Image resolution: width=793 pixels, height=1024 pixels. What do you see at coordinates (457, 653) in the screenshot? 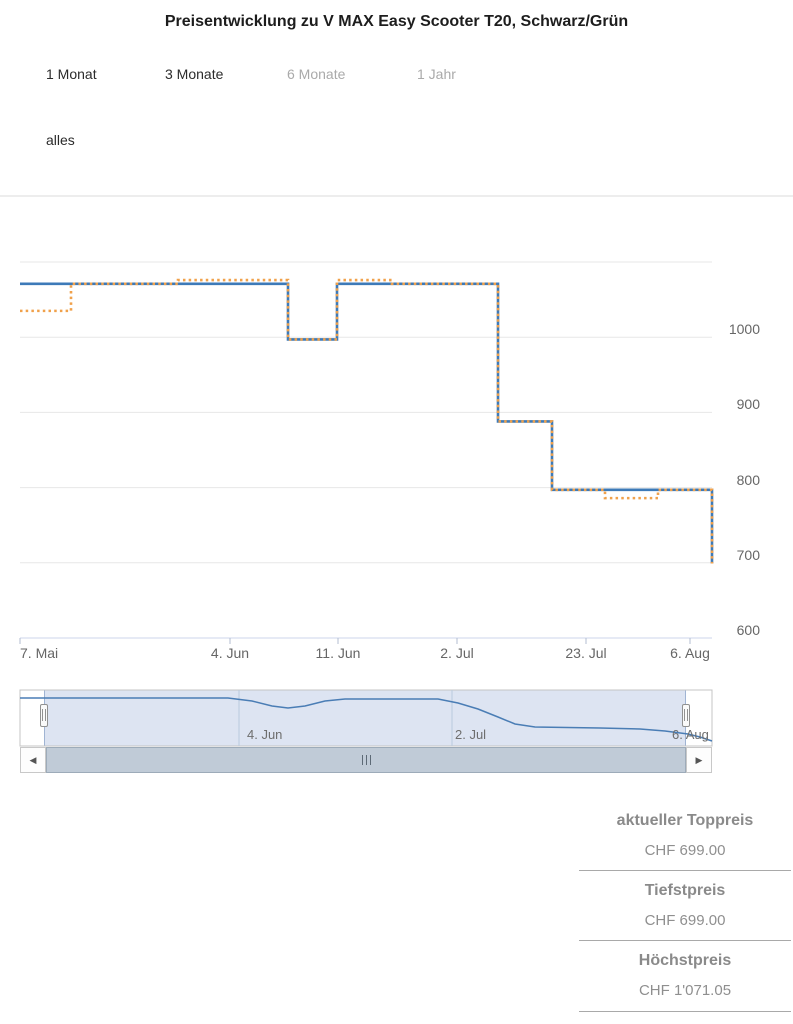
I see `x-axis-label: 2. Jul` at bounding box center [457, 653].